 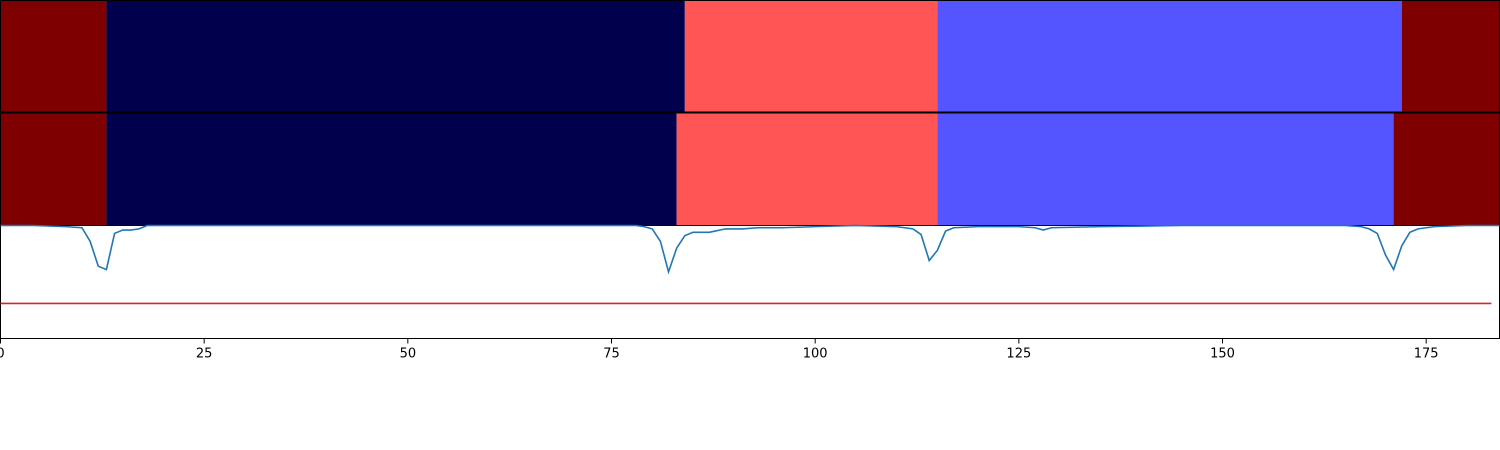 What do you see at coordinates (1222, 354) in the screenshot?
I see `x-tick-label: 150` at bounding box center [1222, 354].